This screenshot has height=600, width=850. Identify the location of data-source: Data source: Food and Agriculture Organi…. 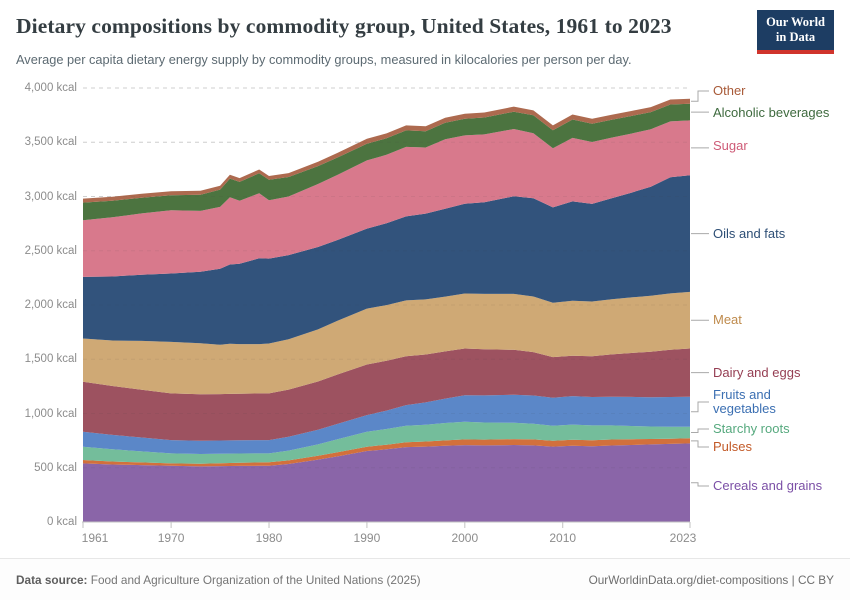
(218, 580).